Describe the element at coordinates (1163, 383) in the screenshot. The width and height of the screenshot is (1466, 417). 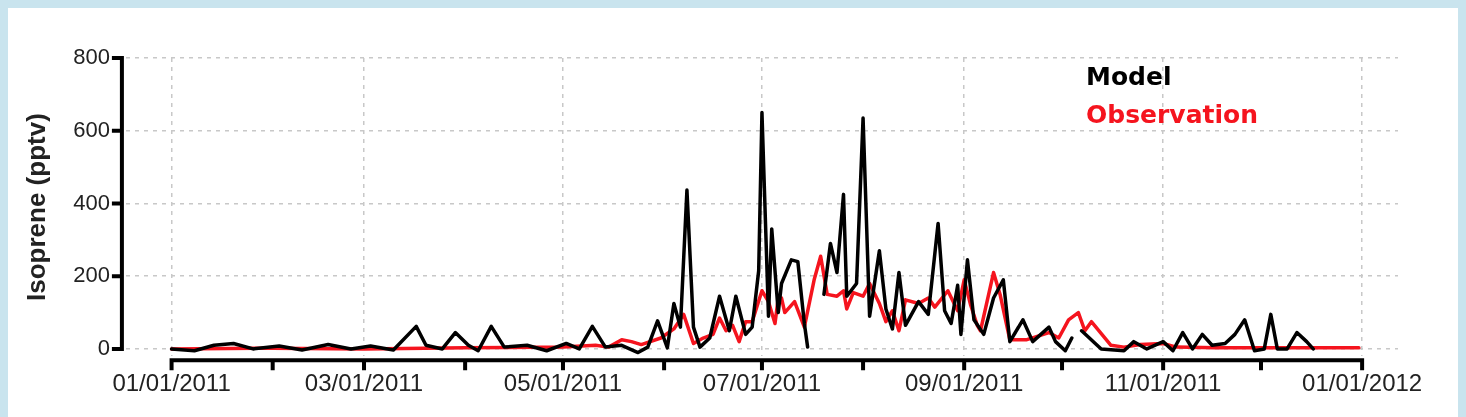
I see `x-tick-label: 11/01/2011` at that location.